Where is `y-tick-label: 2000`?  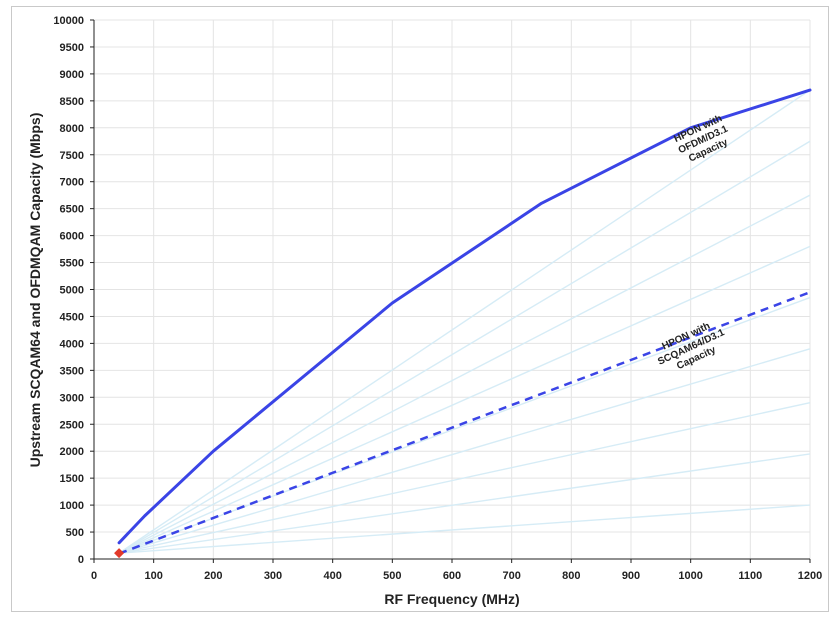 y-tick-label: 2000 is located at coordinates (72, 452).